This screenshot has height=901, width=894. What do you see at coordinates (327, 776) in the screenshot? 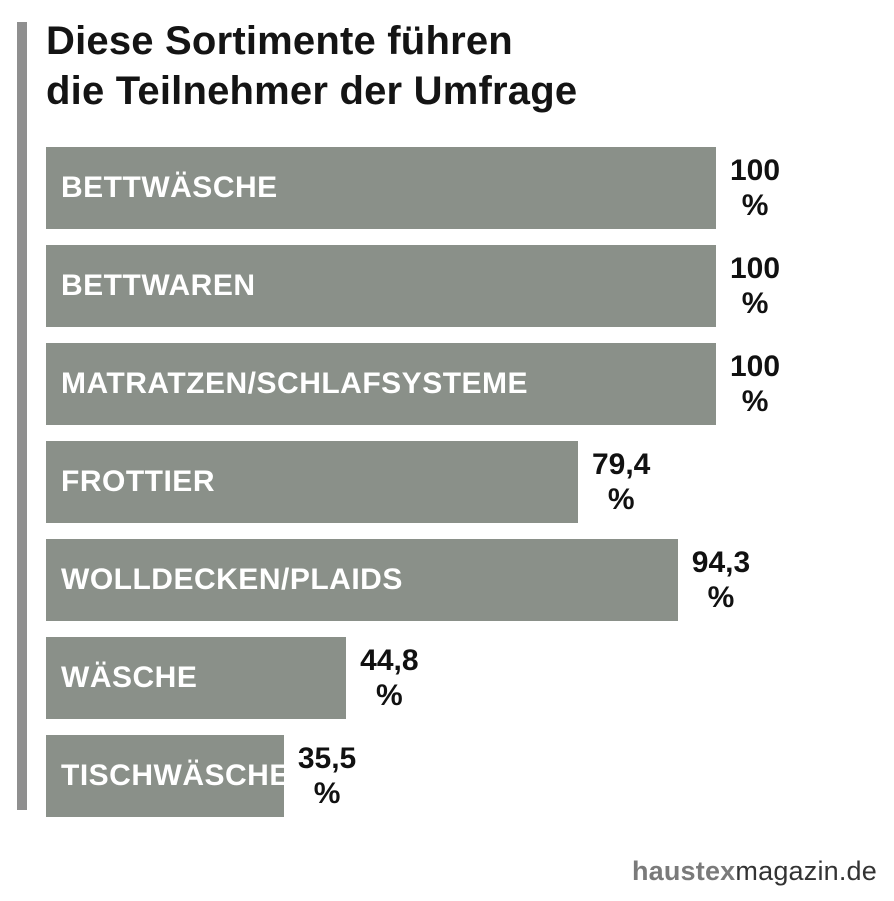
I see `bar-value-label: 35,5 %` at bounding box center [327, 776].